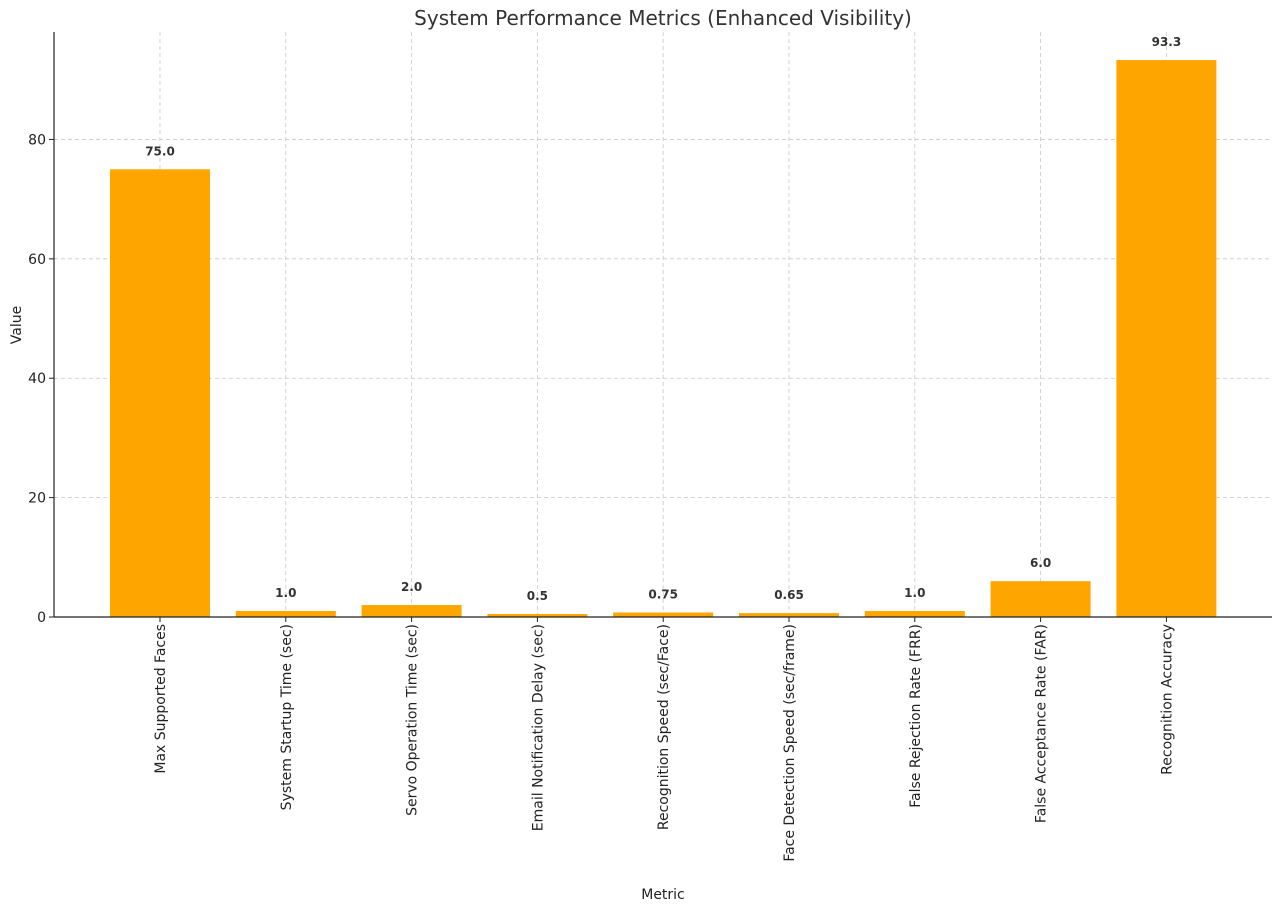  What do you see at coordinates (160, 151) in the screenshot?
I see `value-label: 75.0` at bounding box center [160, 151].